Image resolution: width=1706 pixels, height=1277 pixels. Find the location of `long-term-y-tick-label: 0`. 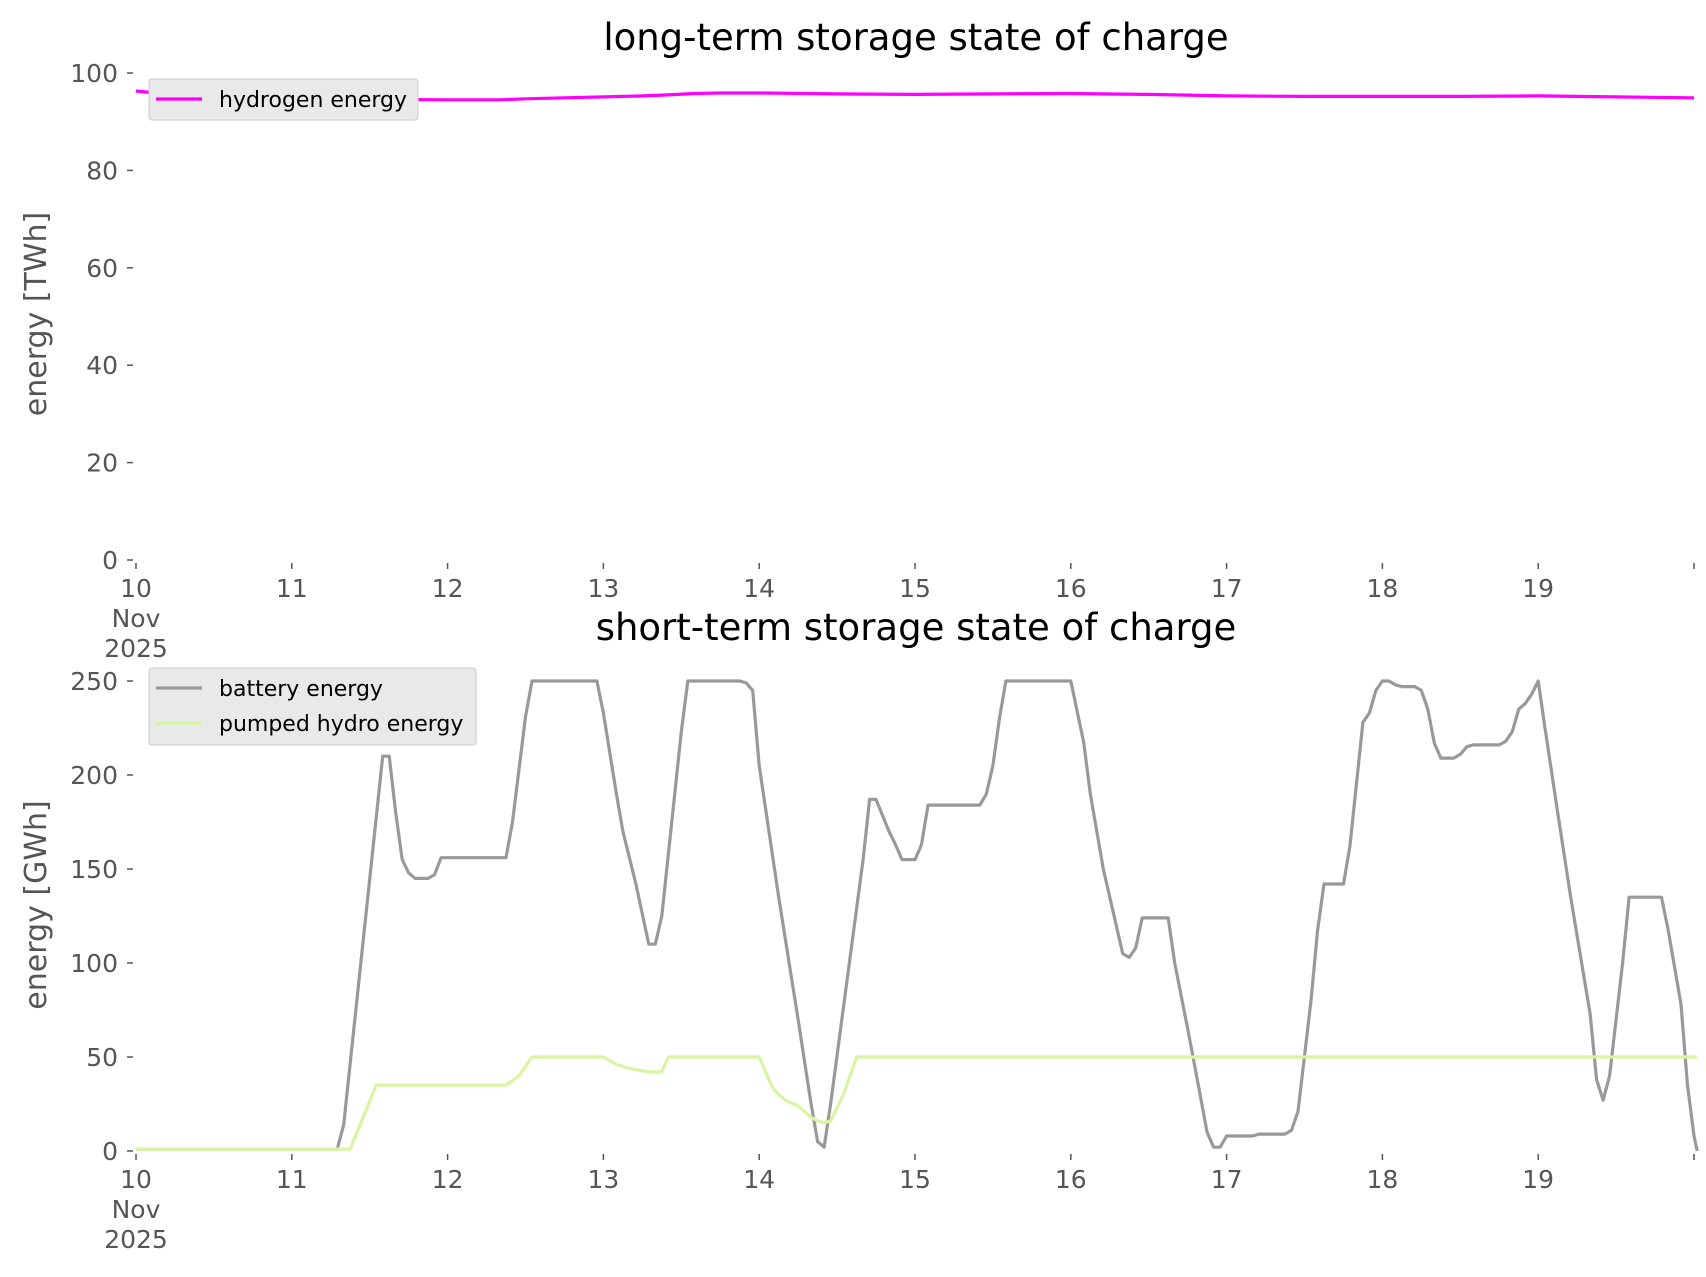

long-term-y-tick-label: 0 is located at coordinates (110, 560).